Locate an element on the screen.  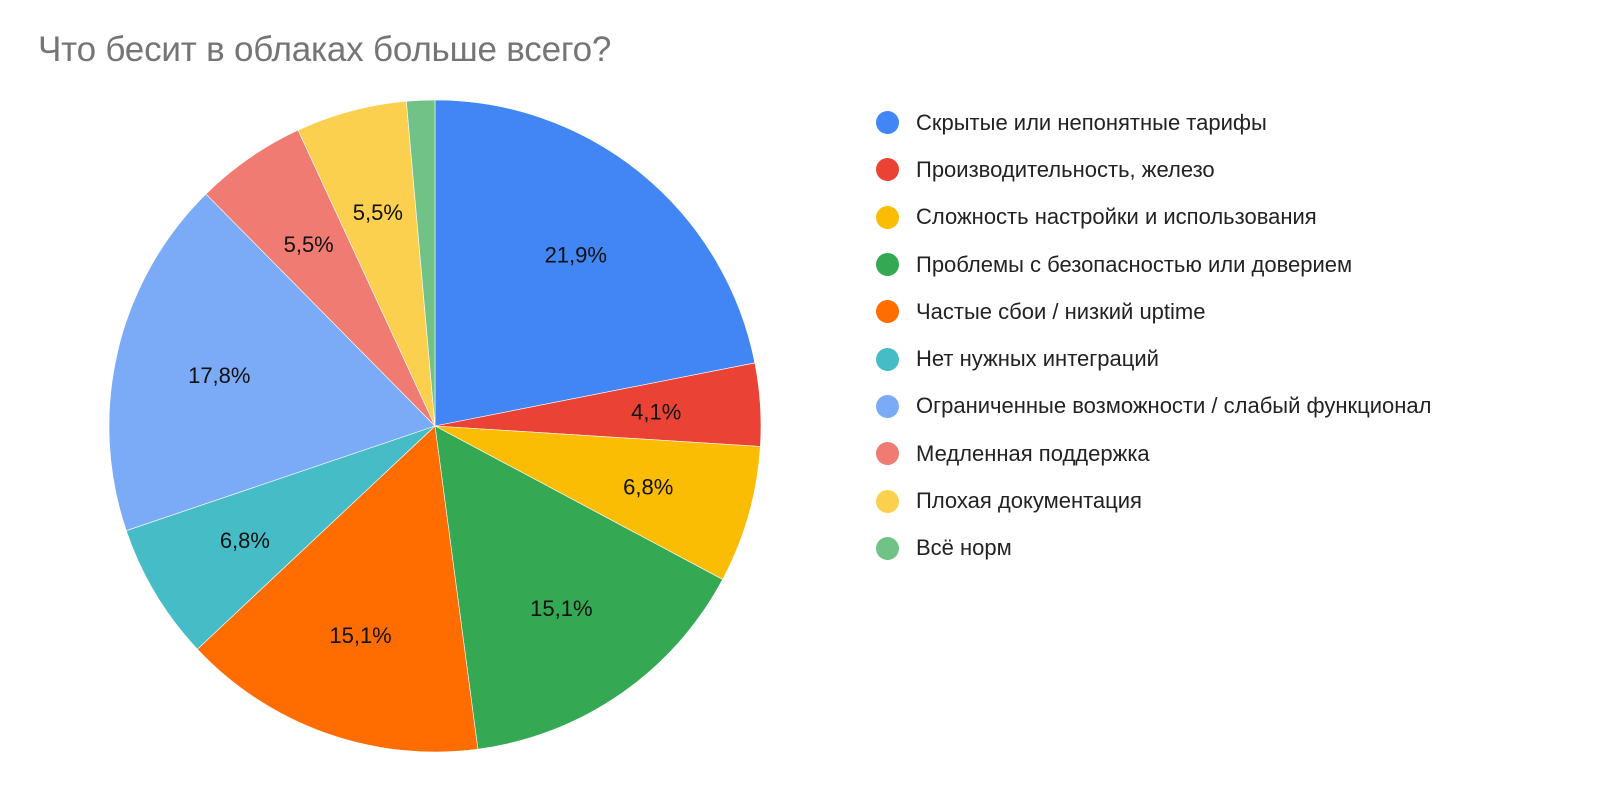
legend-label: Всё норм is located at coordinates (964, 548).